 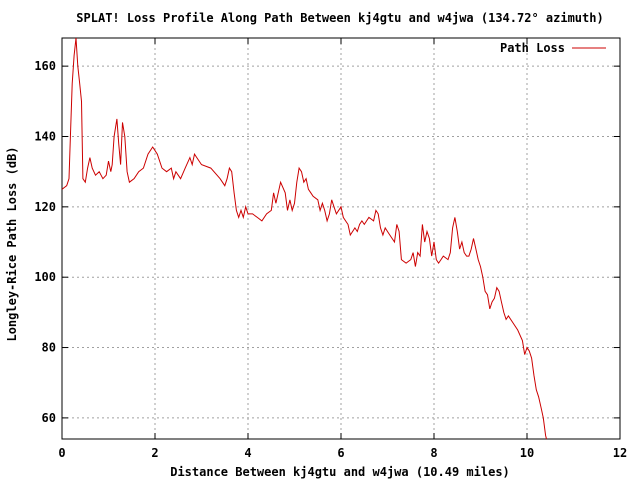 I want to click on y-tick-label: 140, so click(x=45, y=136).